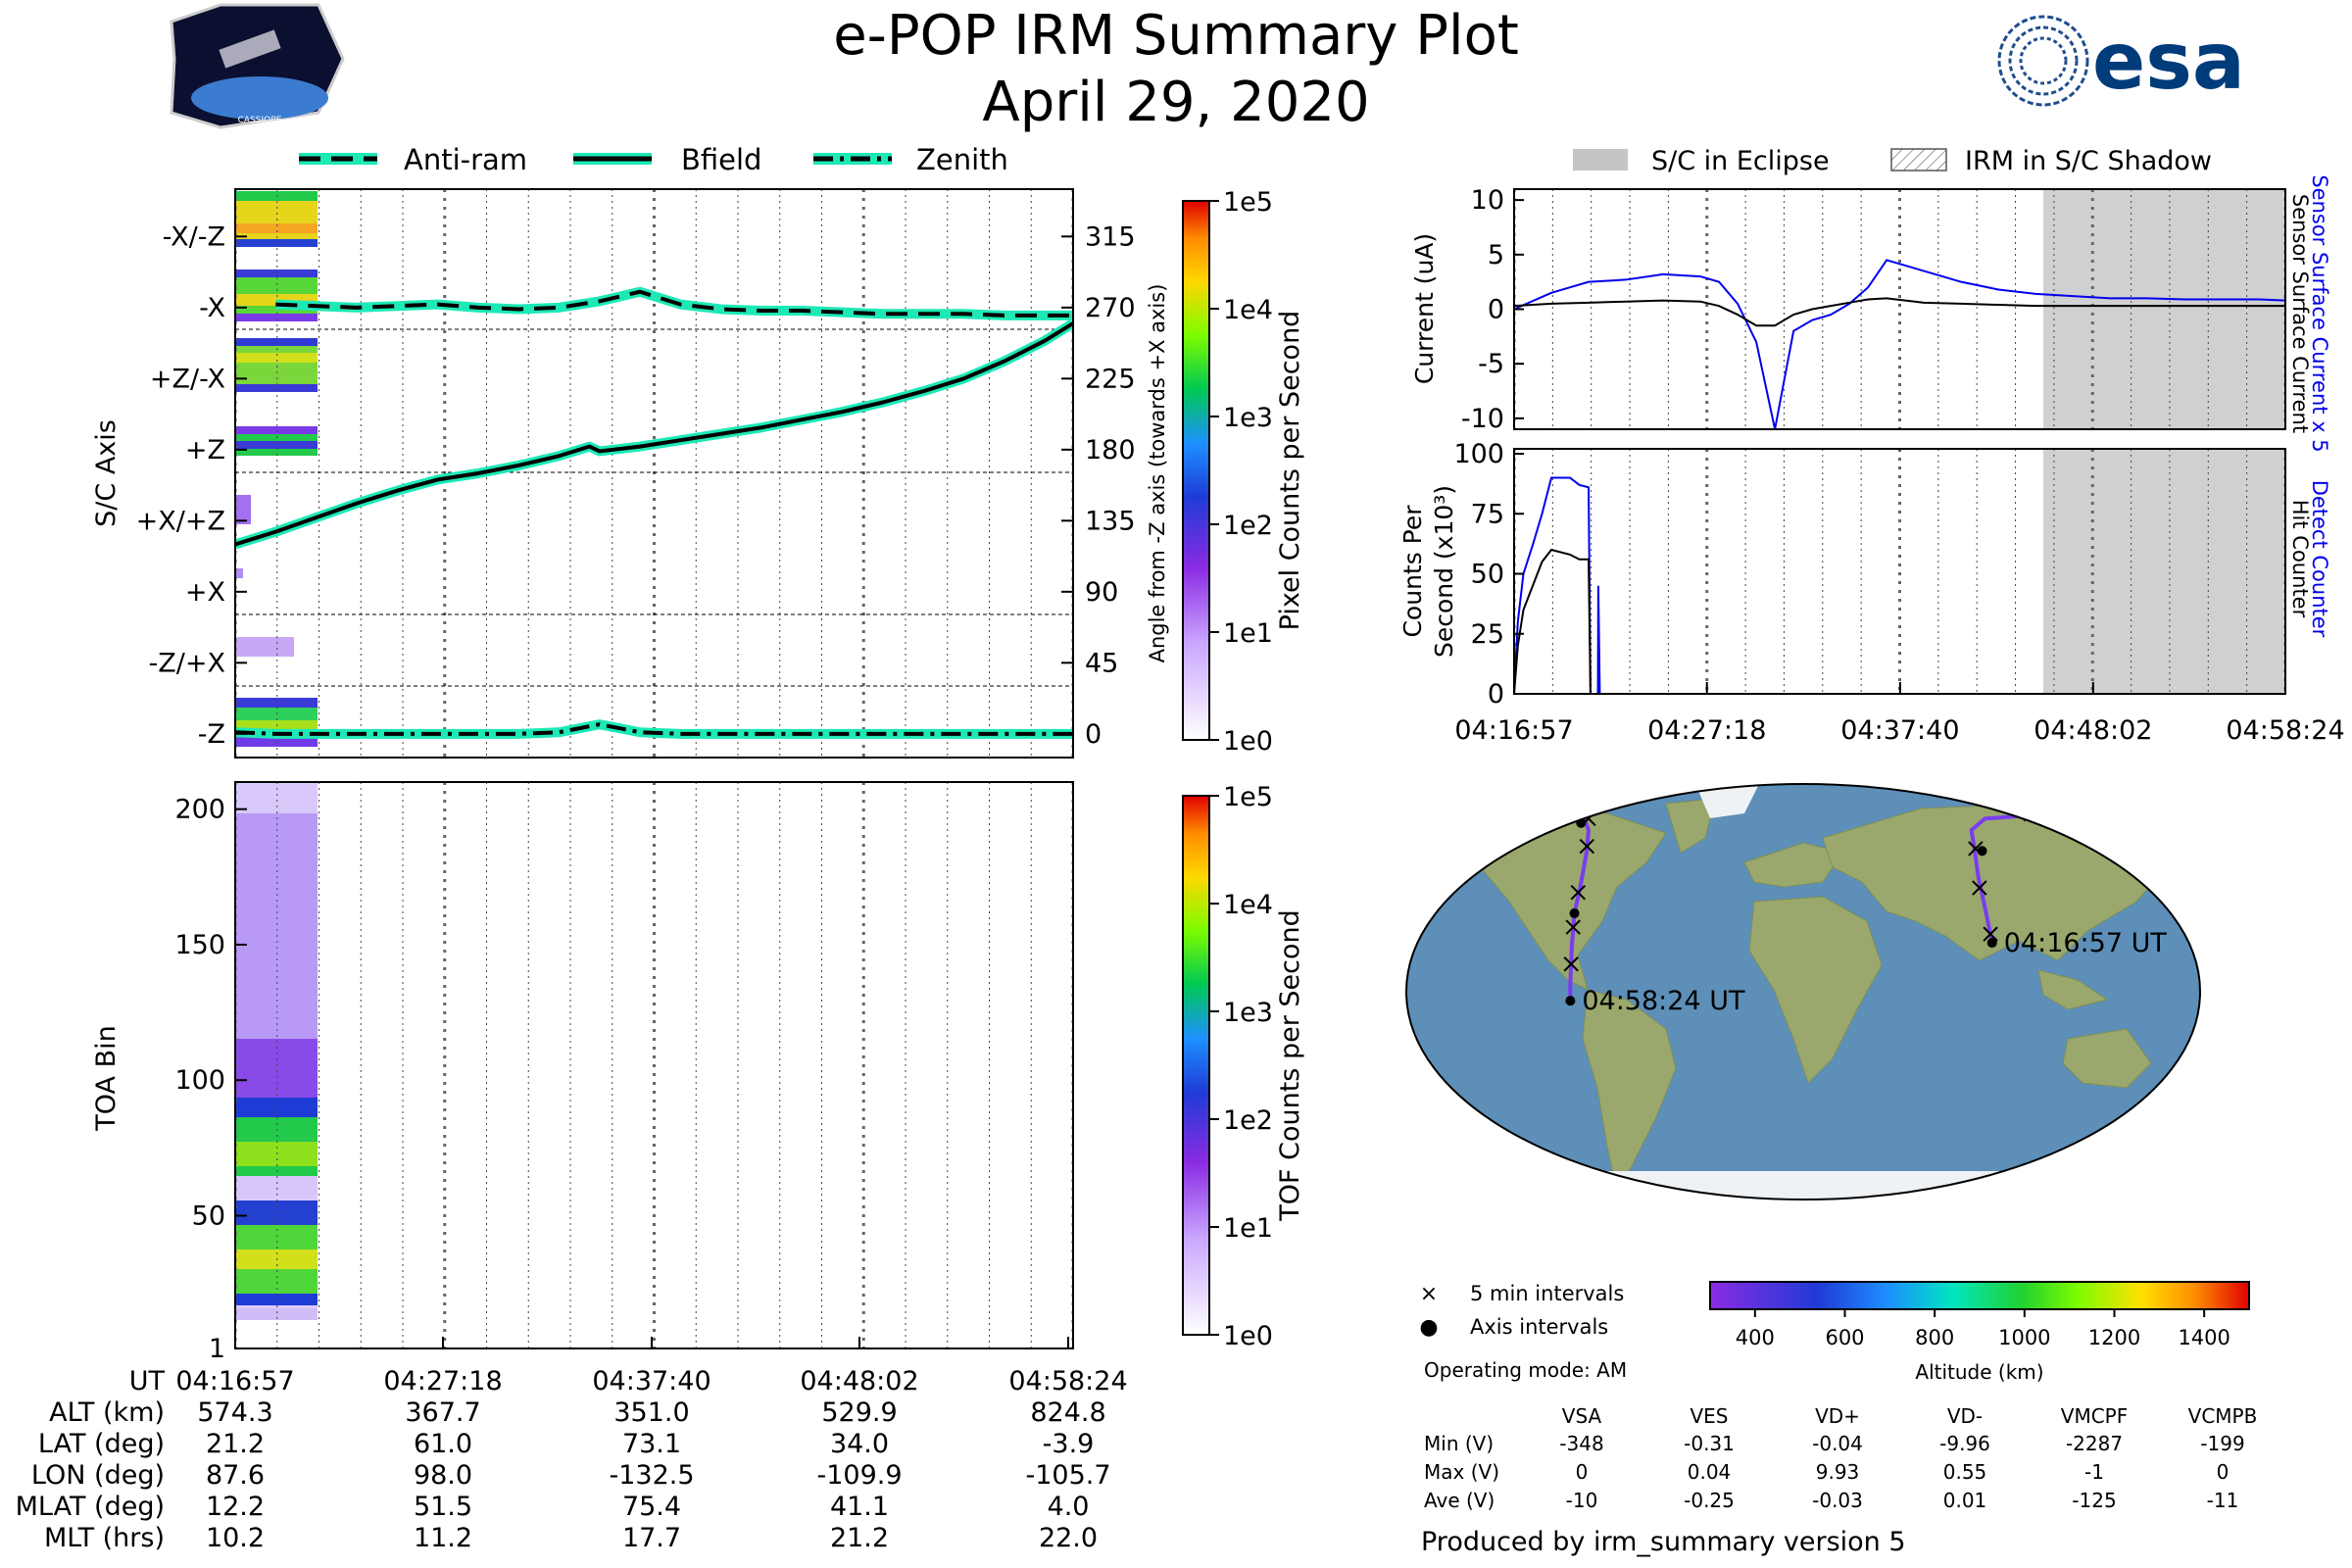 This screenshot has height=1568, width=2352. Describe the element at coordinates (1248, 741) in the screenshot. I see `colorbar-tick-label: 1e0` at that location.